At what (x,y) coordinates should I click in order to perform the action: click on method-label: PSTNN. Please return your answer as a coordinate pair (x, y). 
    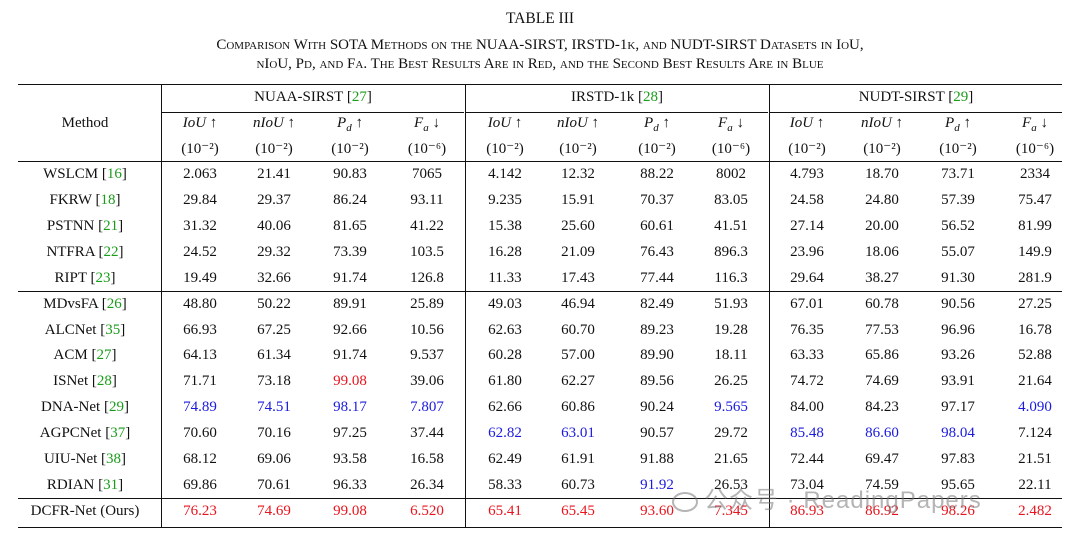
    Looking at the image, I should click on (70, 226).